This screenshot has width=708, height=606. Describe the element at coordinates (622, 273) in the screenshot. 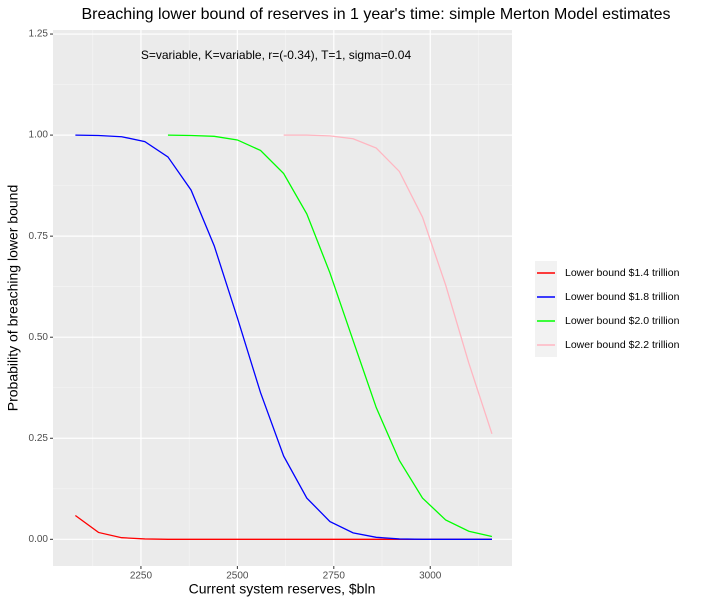

I see `legend-label: Lower bound $1.4 trillion` at that location.